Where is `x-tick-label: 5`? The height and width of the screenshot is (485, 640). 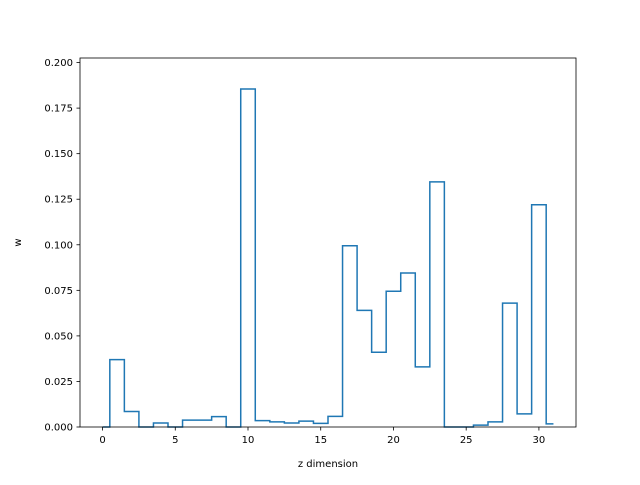
x-tick-label: 5 is located at coordinates (175, 440).